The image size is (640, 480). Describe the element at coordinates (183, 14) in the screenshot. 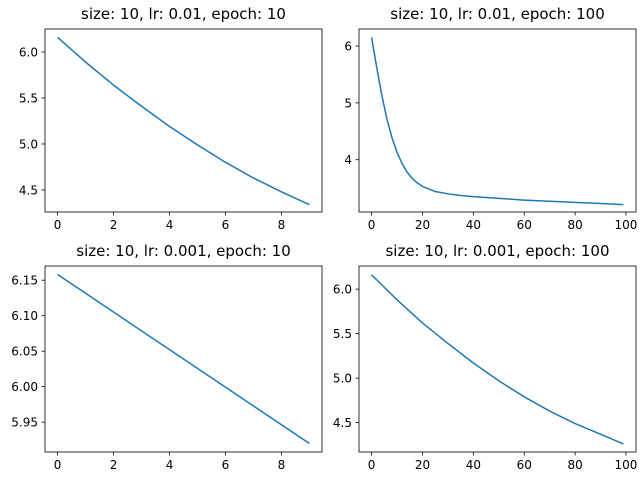

I see `subplot-title: size: 10, lr: 0.01, epoch: 10` at that location.